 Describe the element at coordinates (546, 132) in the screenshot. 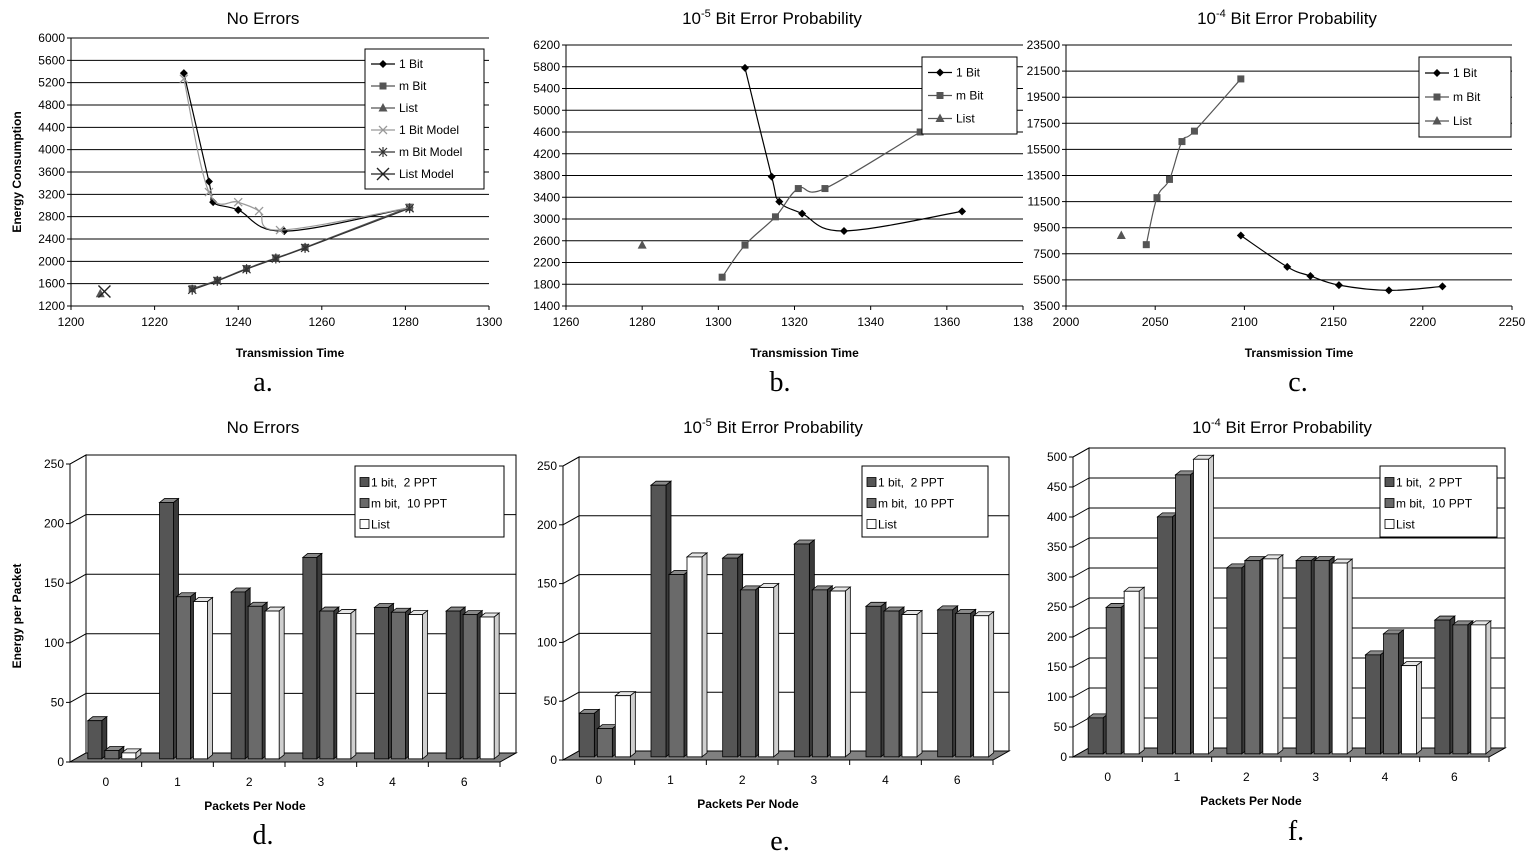

I see `y-tick-label: 4600` at that location.